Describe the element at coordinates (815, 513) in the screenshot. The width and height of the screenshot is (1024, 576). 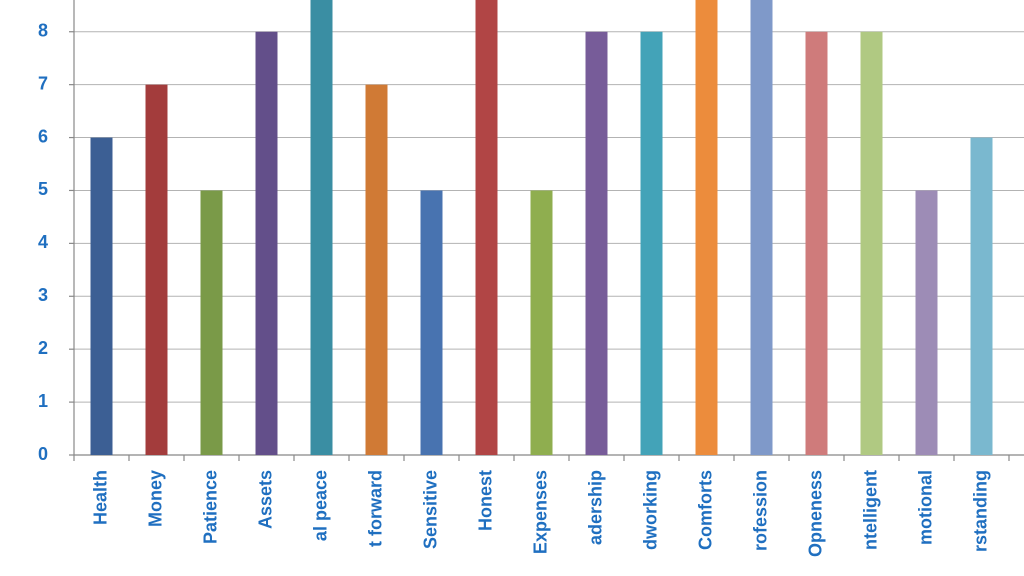
I see `x-tick-label: Opneness` at that location.